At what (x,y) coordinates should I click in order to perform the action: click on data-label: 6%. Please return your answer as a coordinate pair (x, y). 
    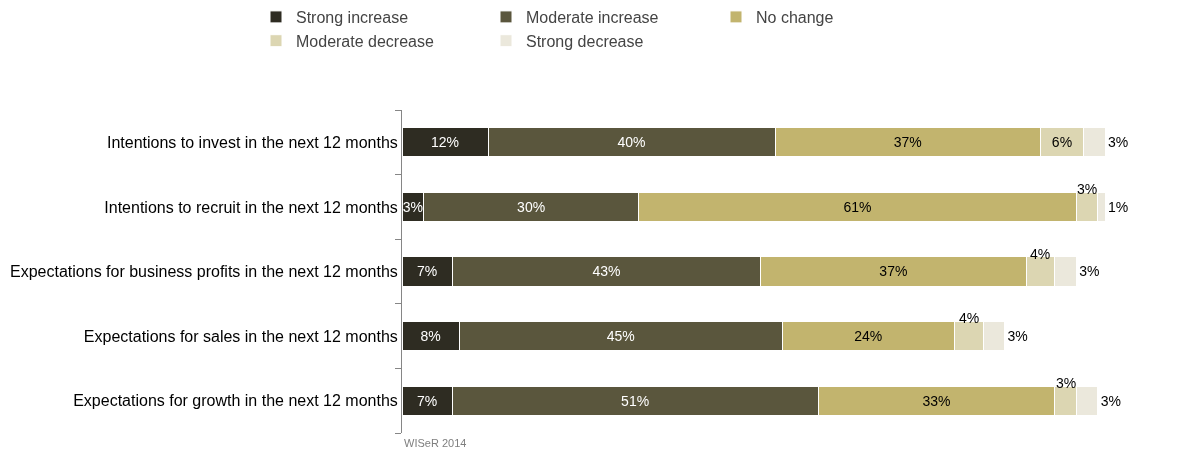
    Looking at the image, I should click on (1062, 142).